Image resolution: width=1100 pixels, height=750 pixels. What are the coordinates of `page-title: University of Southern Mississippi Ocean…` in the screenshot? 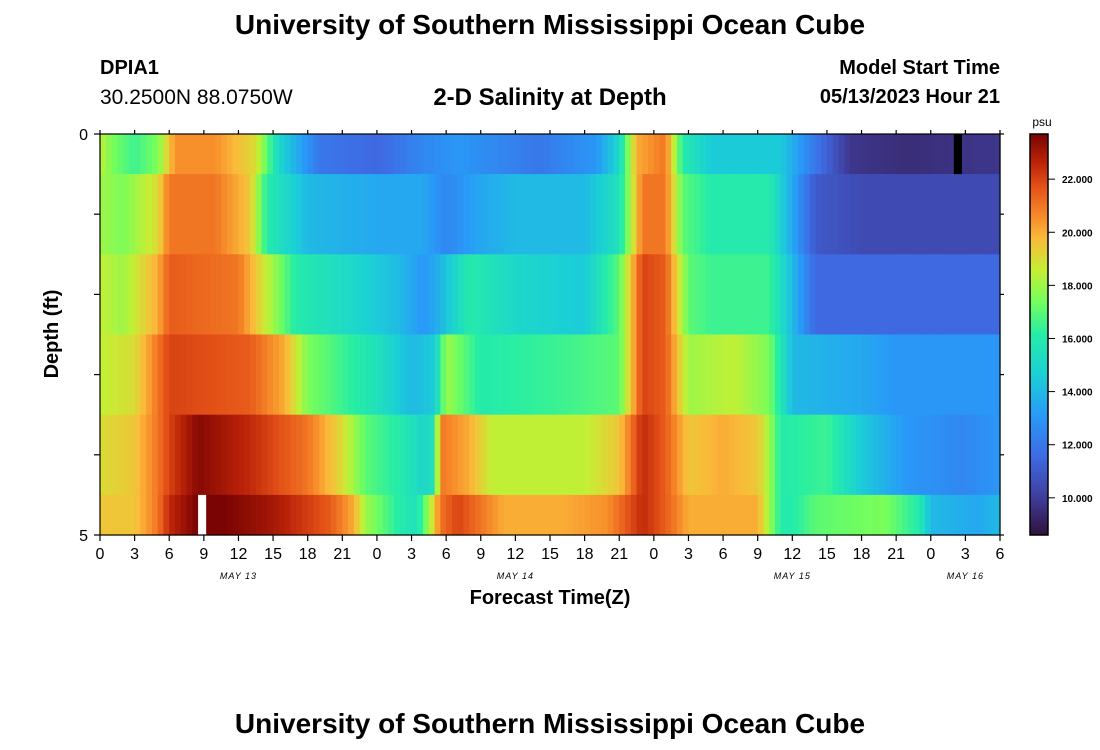 It's located at (550, 24).